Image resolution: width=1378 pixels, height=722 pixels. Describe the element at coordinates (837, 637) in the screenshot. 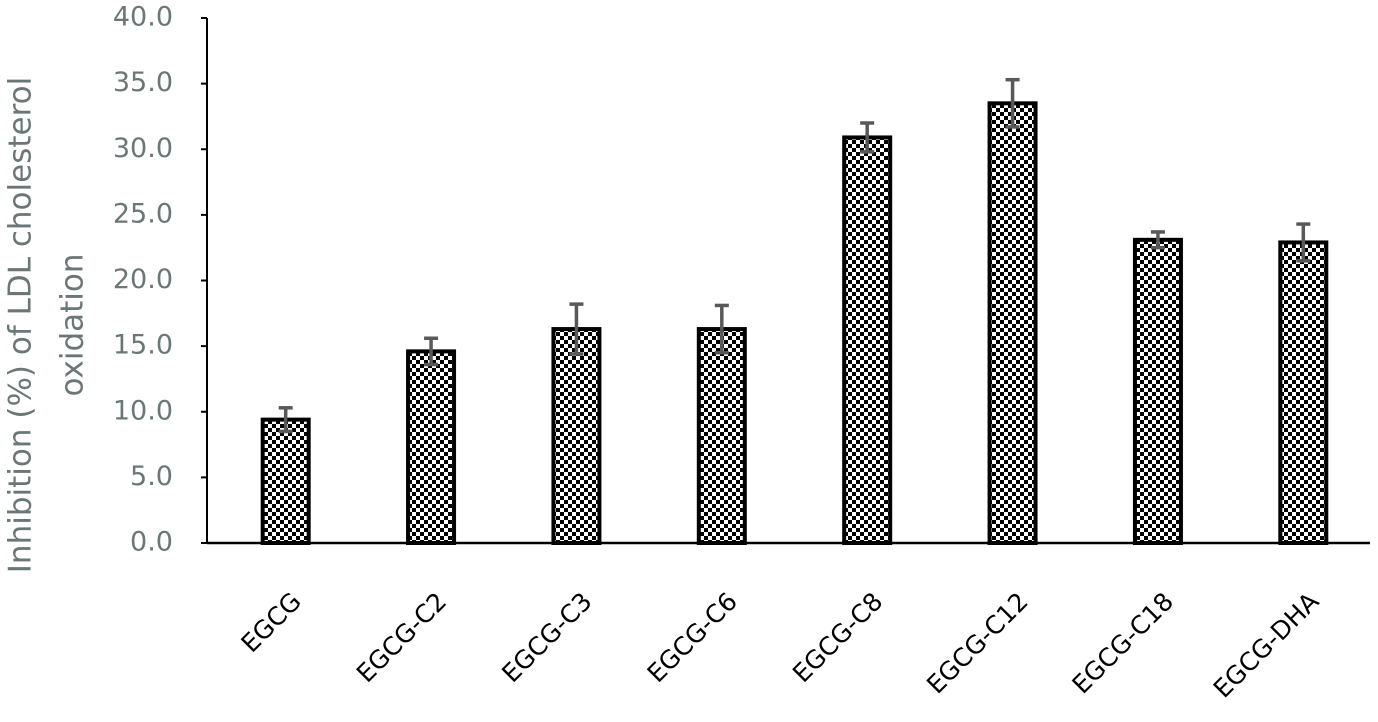

I see `x-tick-label: EGCG-C8` at that location.